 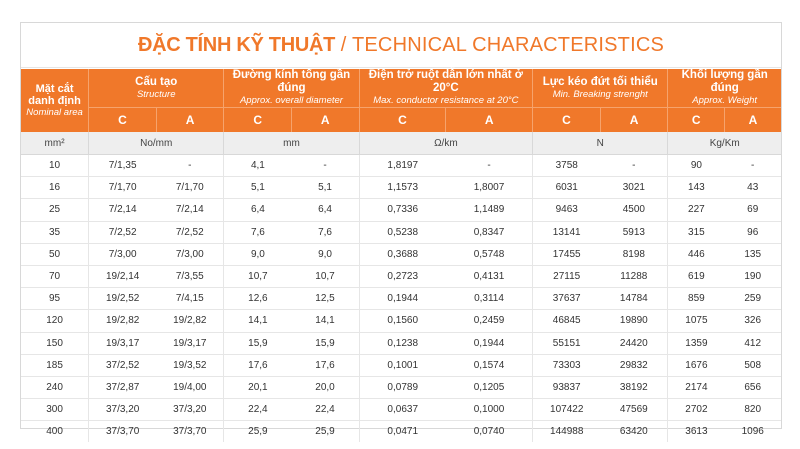 I want to click on header-label-vi: Điện trở ruột dẫn lớn nhất ở 20°C, so click(x=445, y=81).